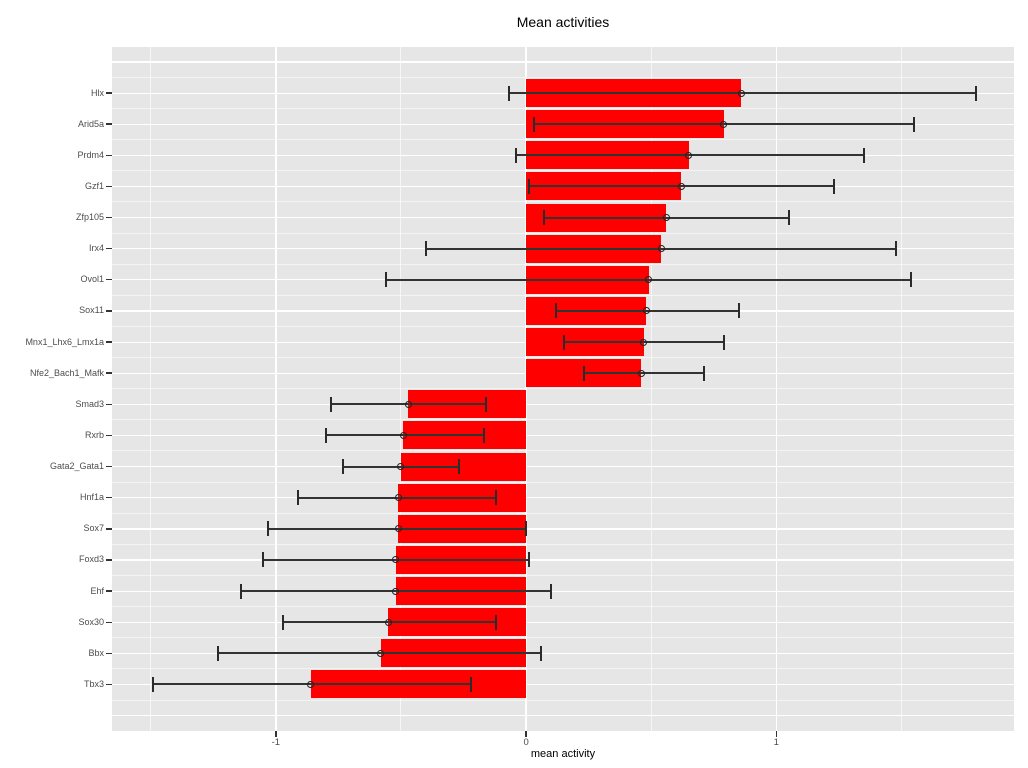 This screenshot has height=768, width=1028. Describe the element at coordinates (93, 528) in the screenshot. I see `y-axis-label: Sox7` at that location.